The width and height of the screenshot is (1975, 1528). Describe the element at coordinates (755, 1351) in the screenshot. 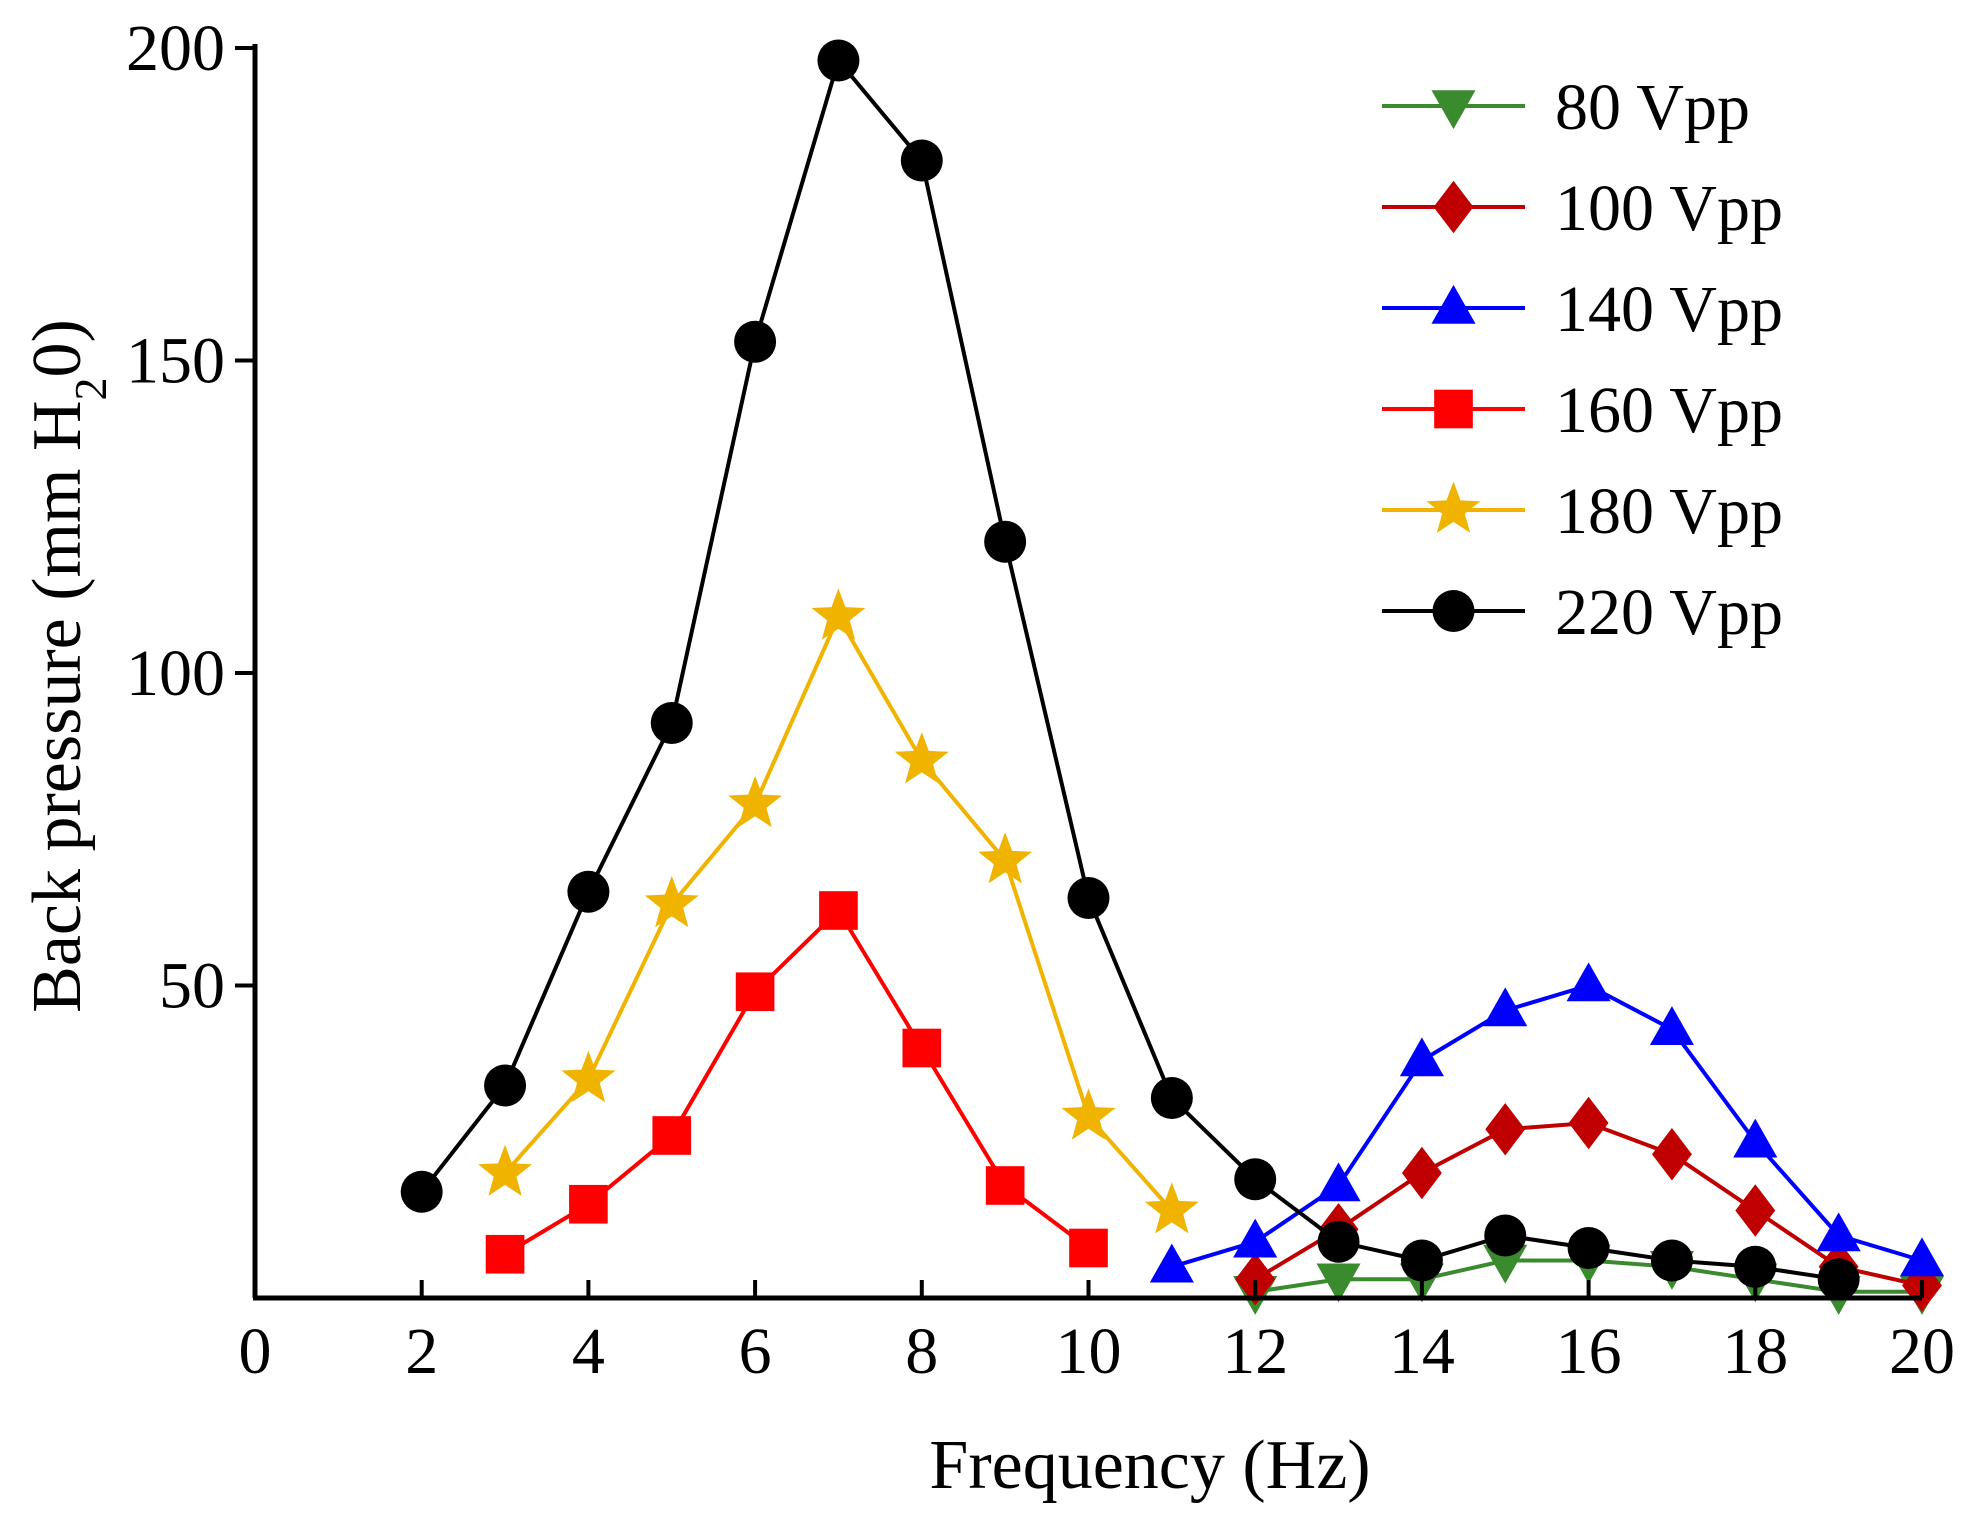

I see `x-tick-label: 6` at that location.